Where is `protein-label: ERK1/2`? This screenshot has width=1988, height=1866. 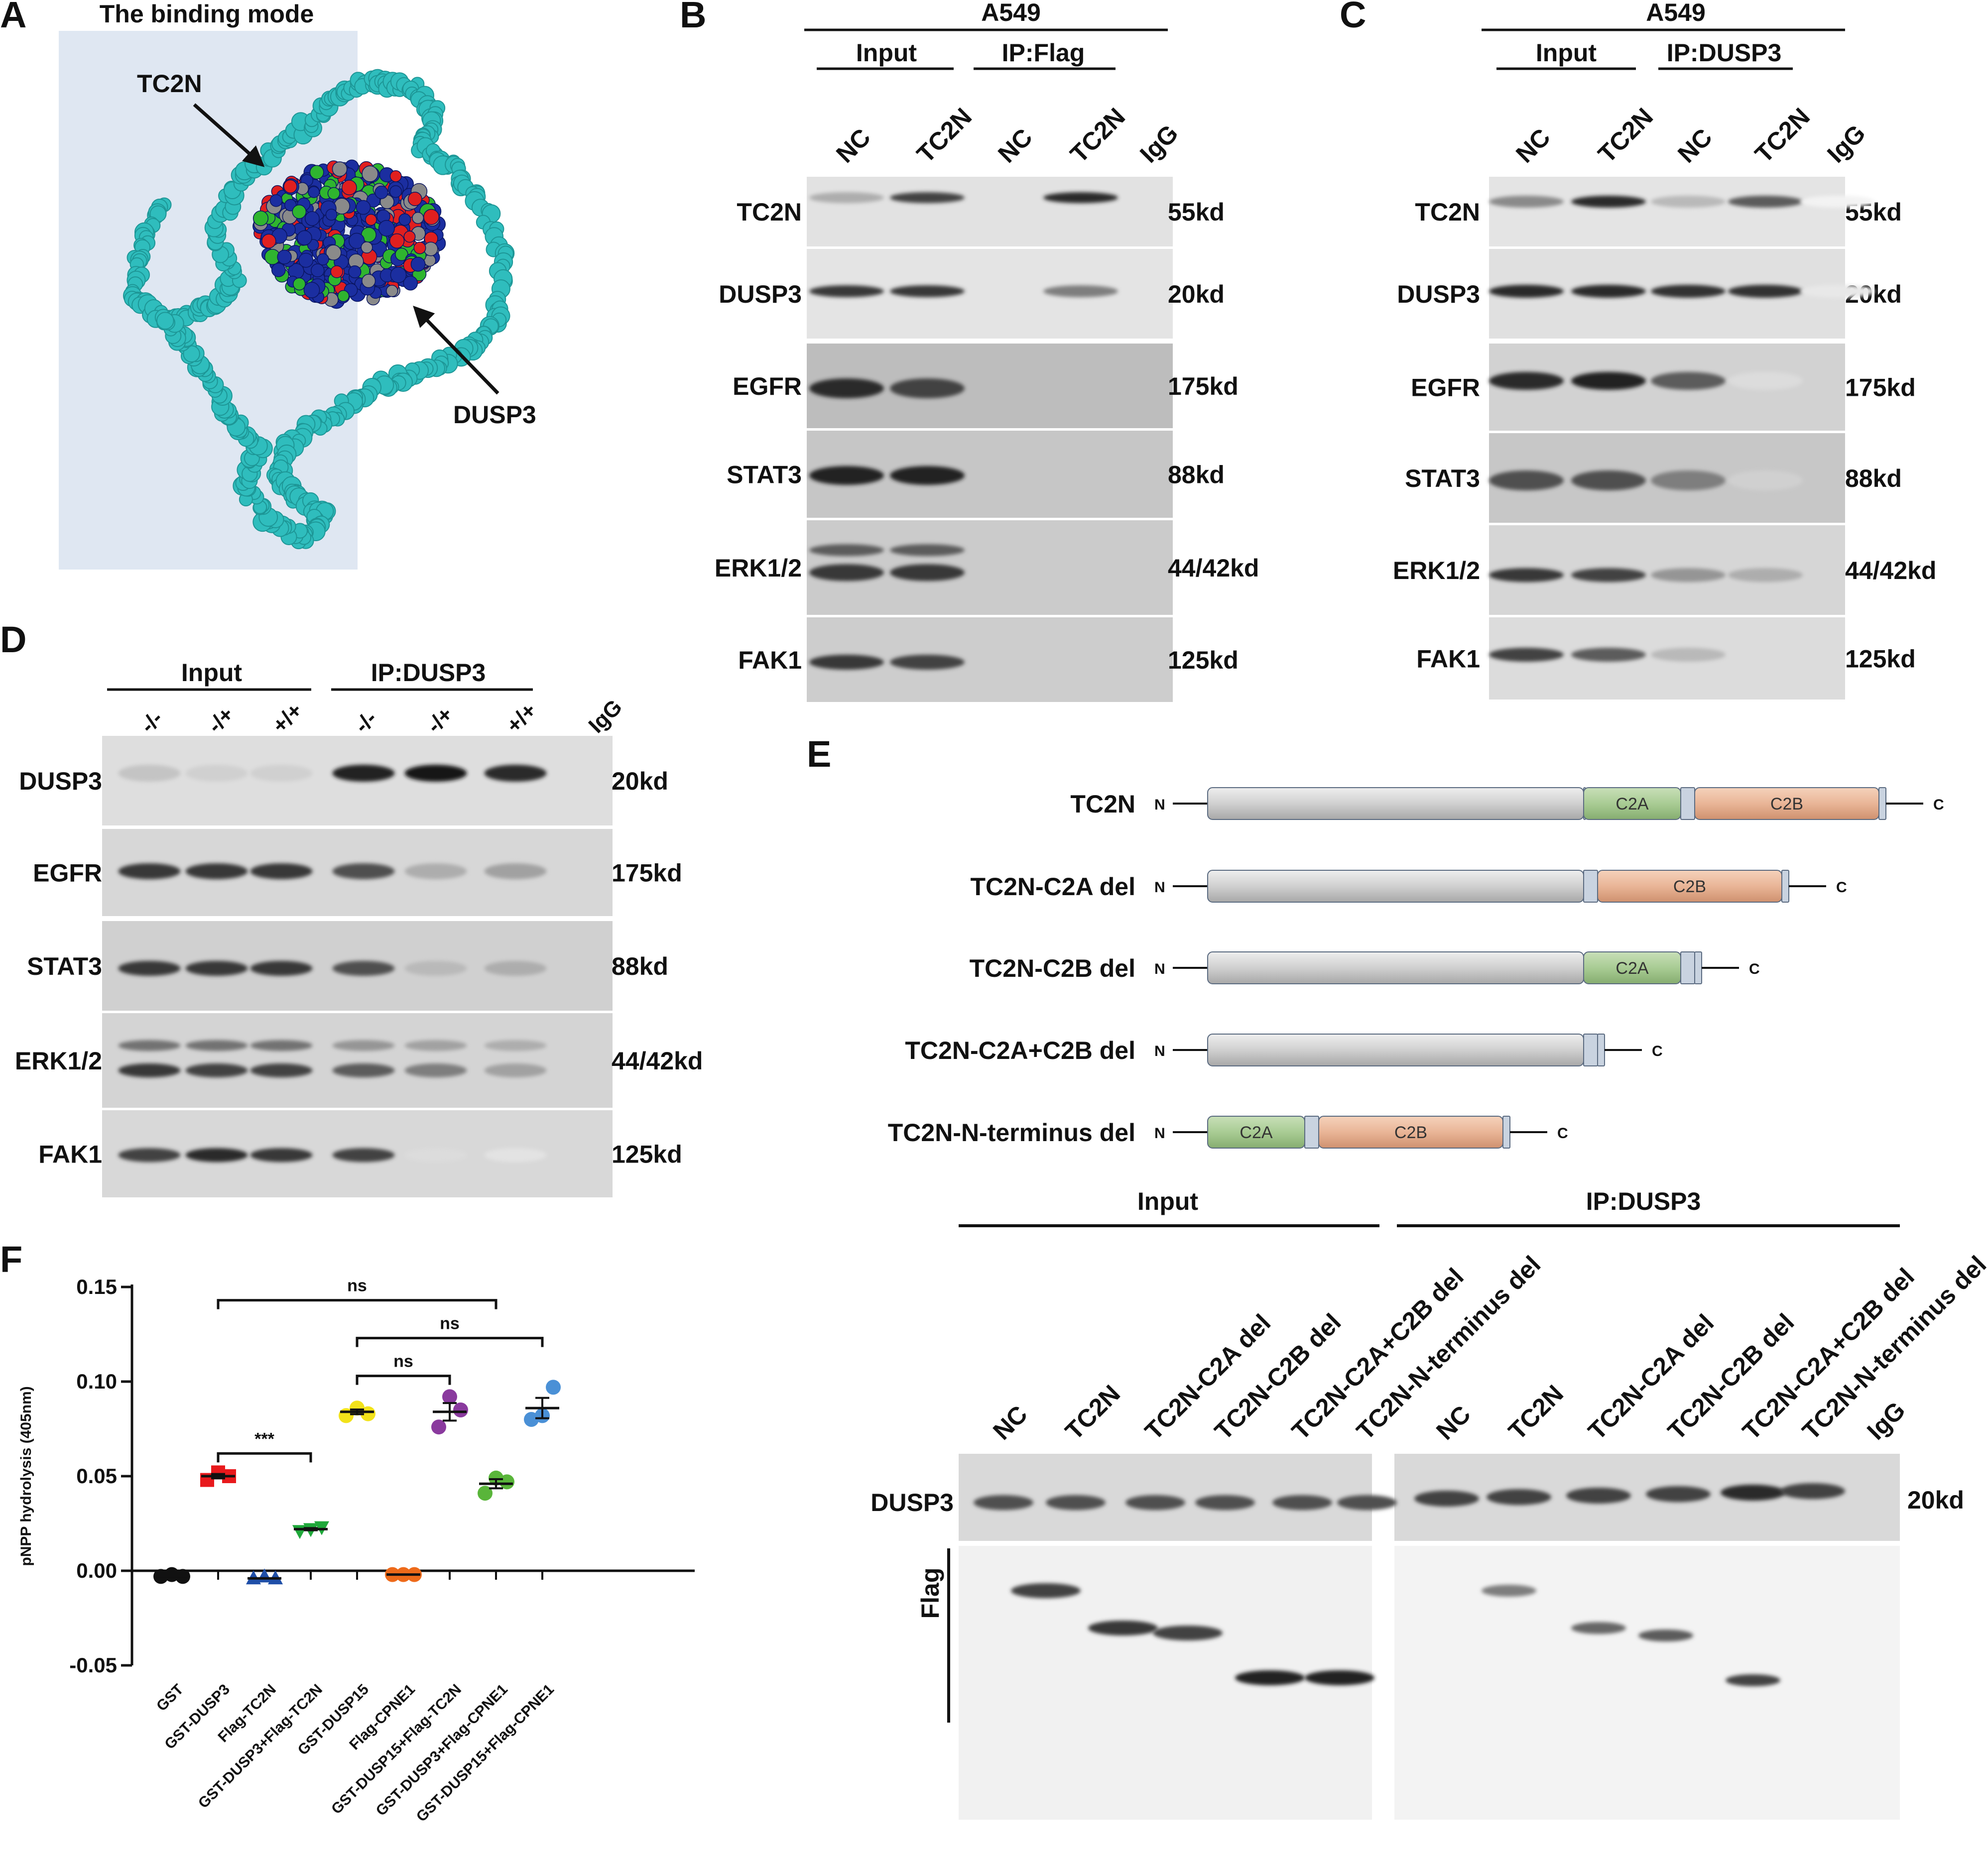 protein-label: ERK1/2 is located at coordinates (758, 568).